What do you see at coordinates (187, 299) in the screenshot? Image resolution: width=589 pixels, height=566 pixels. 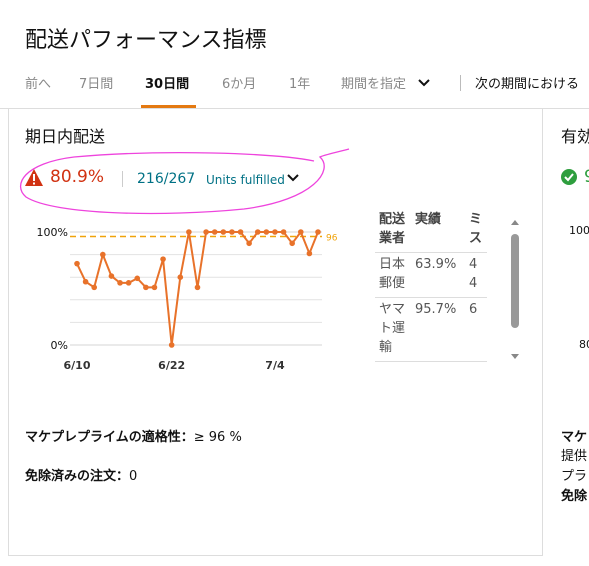 I see `chart: 0% 100% 6/10 6/22 7/4 96` at bounding box center [187, 299].